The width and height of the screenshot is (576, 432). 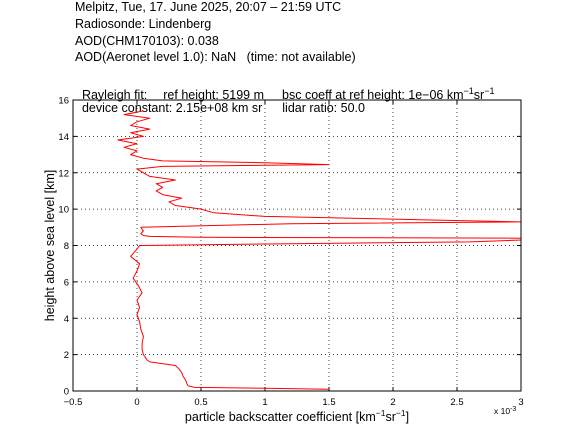 I want to click on y-tick-labels: 0 2 4 6 8 10 12 14 16, so click(x=63, y=247).